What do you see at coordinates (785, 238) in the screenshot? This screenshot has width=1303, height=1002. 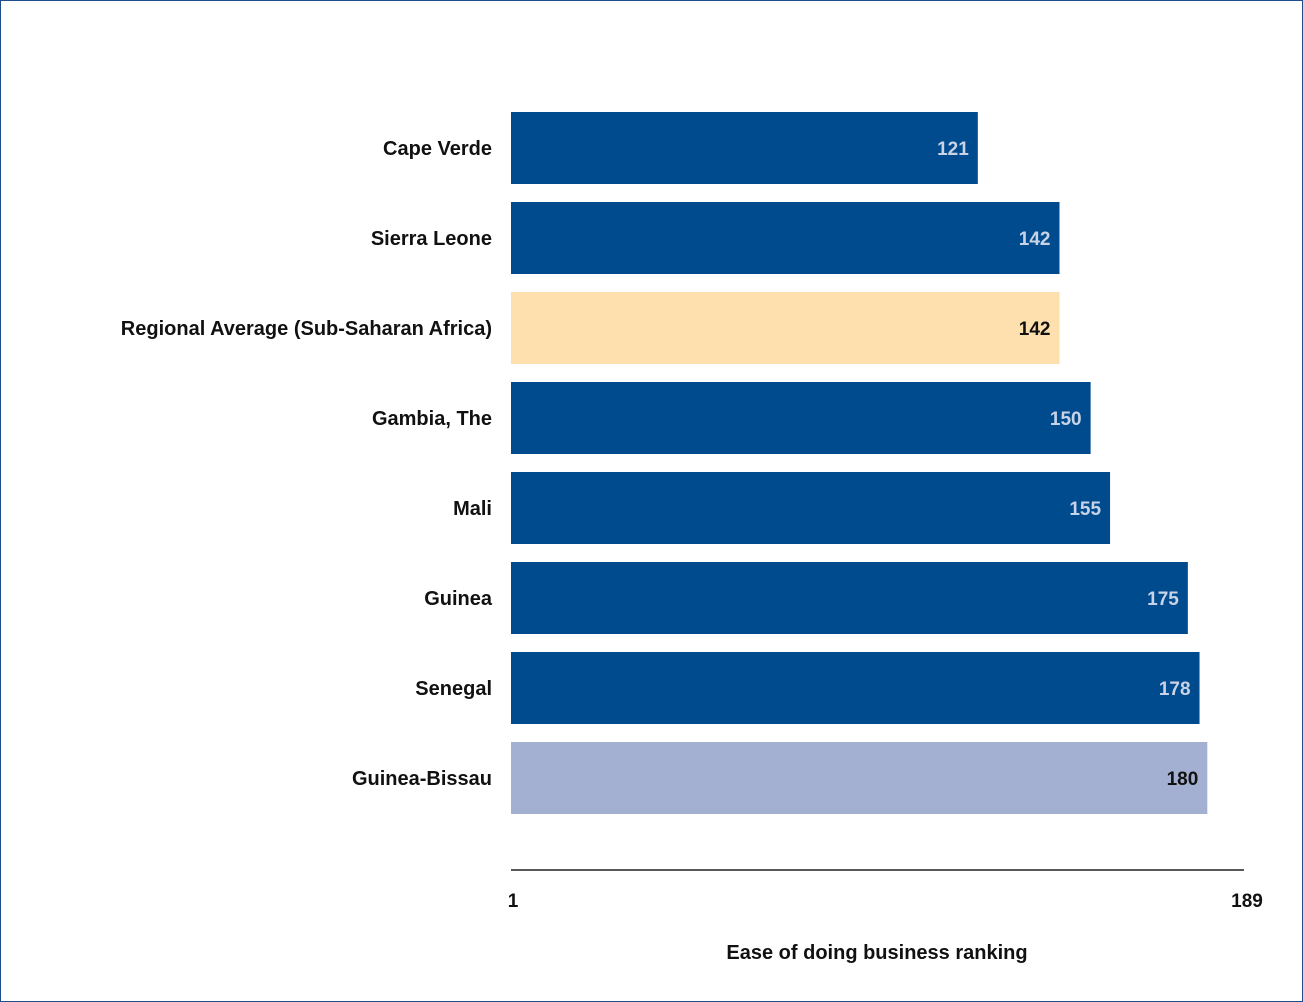 I see `bar-sierra-leone` at bounding box center [785, 238].